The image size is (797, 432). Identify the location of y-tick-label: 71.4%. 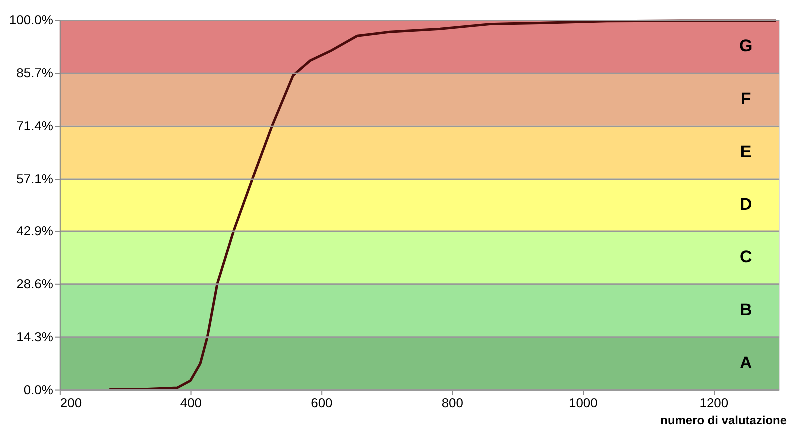
(35, 126).